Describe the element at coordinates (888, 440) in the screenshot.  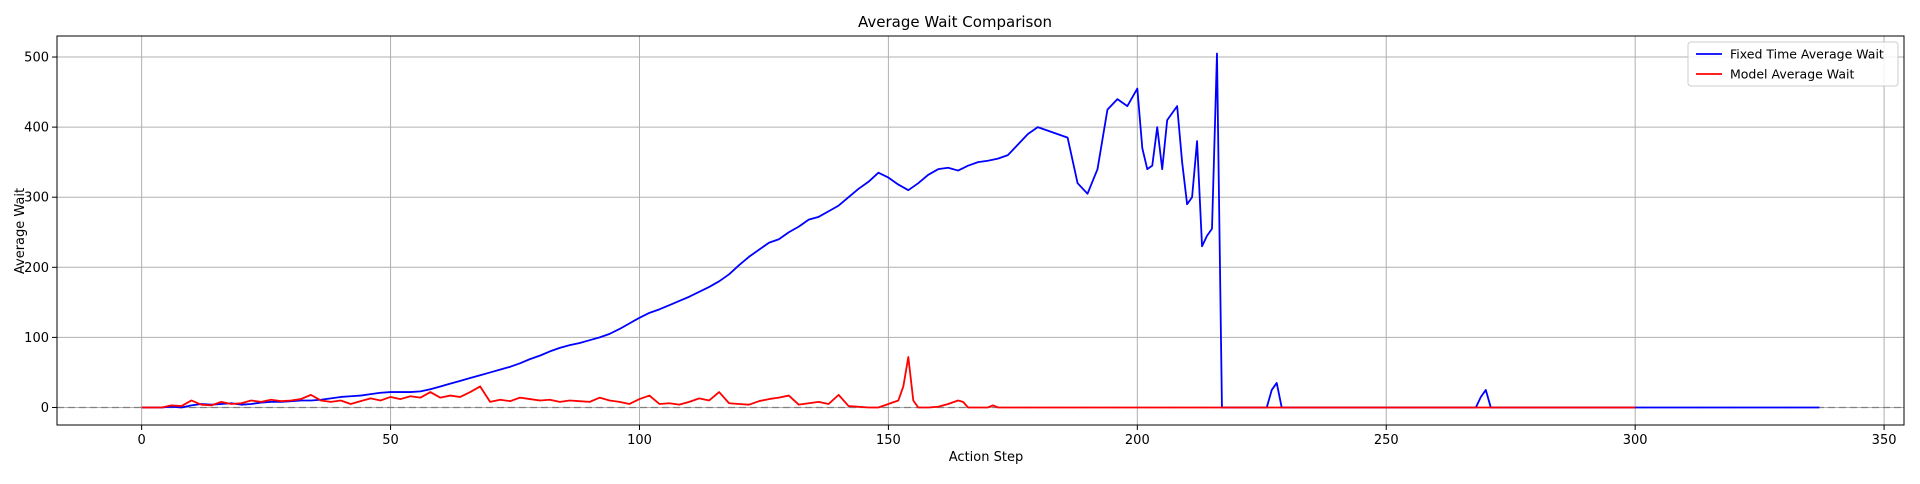
I see `x-tick-label: 150` at that location.